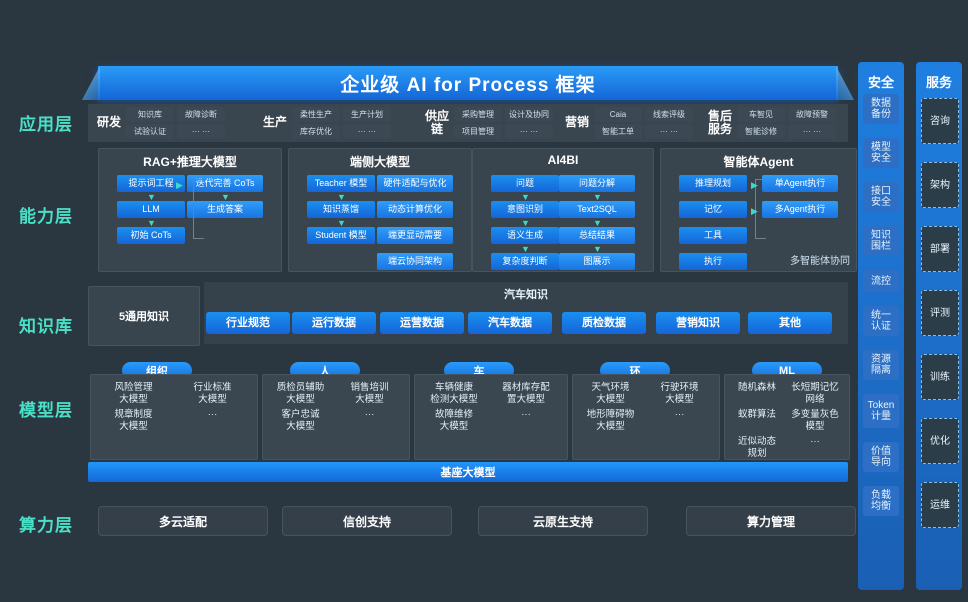  I want to click on service-item: 评测, so click(940, 313).